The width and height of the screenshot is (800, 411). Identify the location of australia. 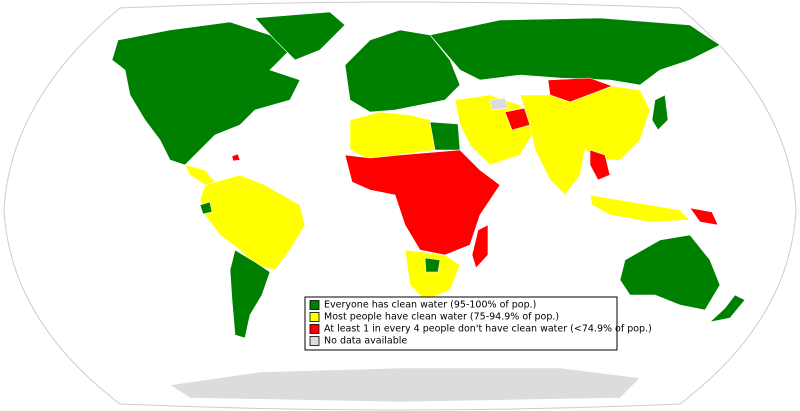
(670, 272).